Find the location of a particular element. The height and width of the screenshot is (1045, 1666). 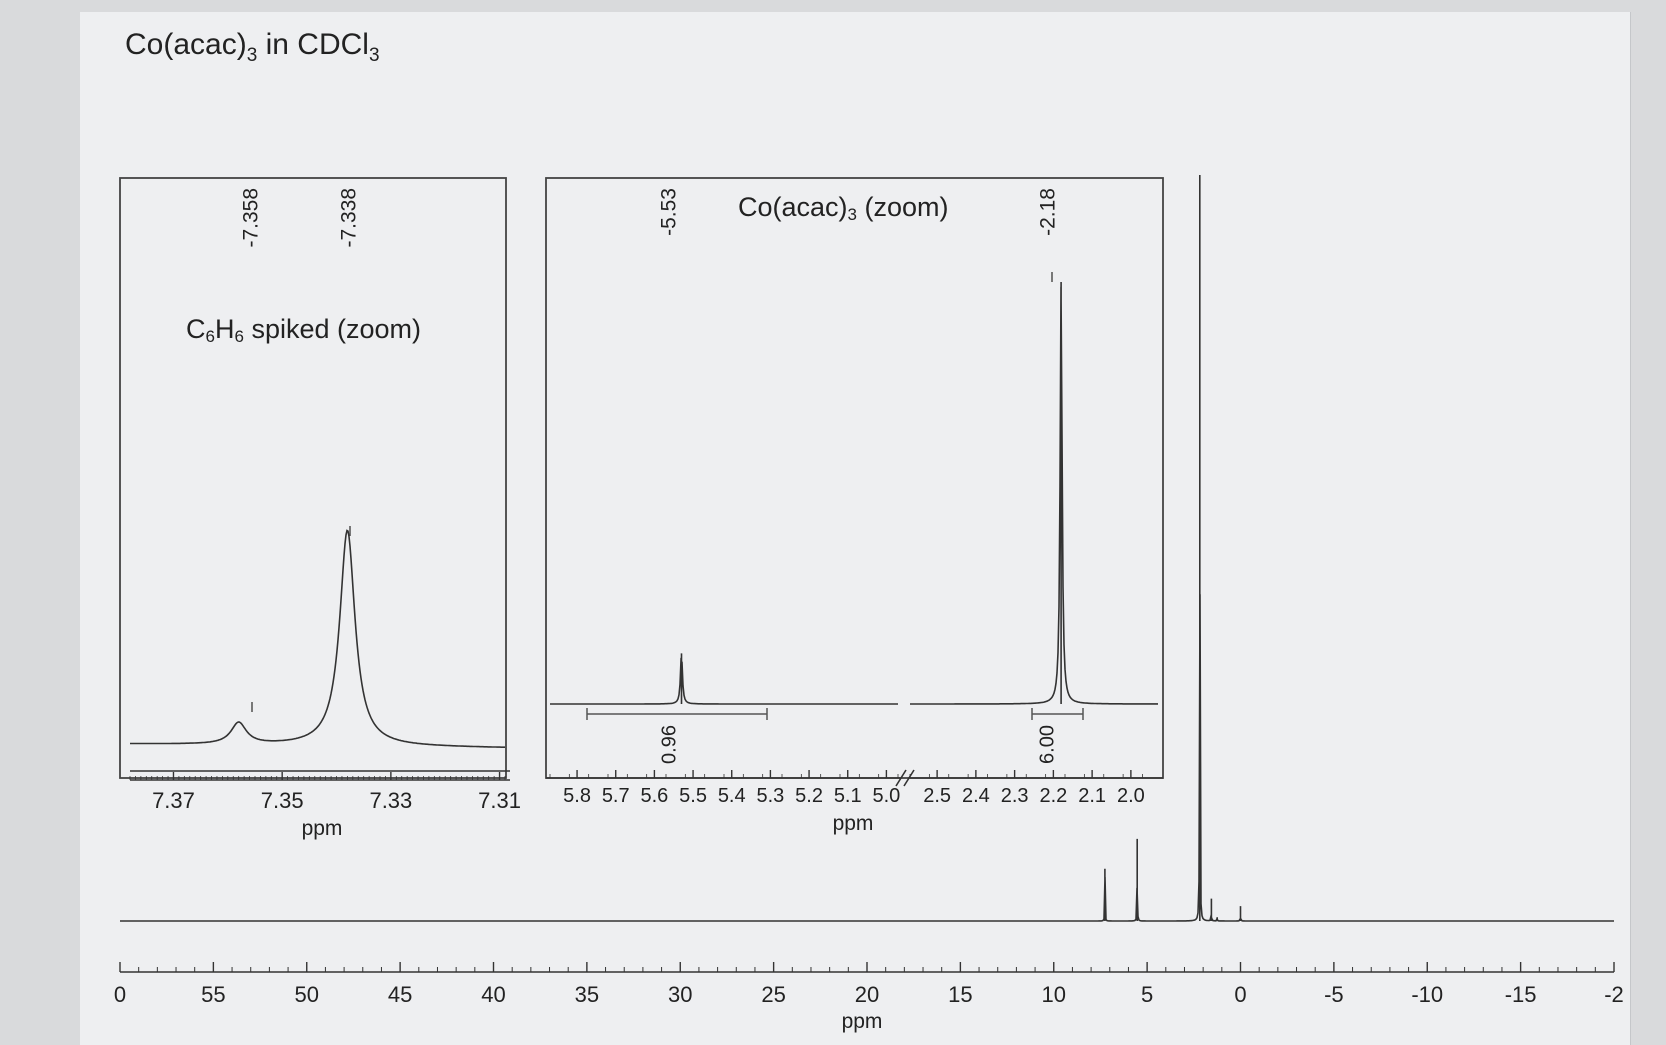

main-tick-label: 15 is located at coordinates (960, 994).